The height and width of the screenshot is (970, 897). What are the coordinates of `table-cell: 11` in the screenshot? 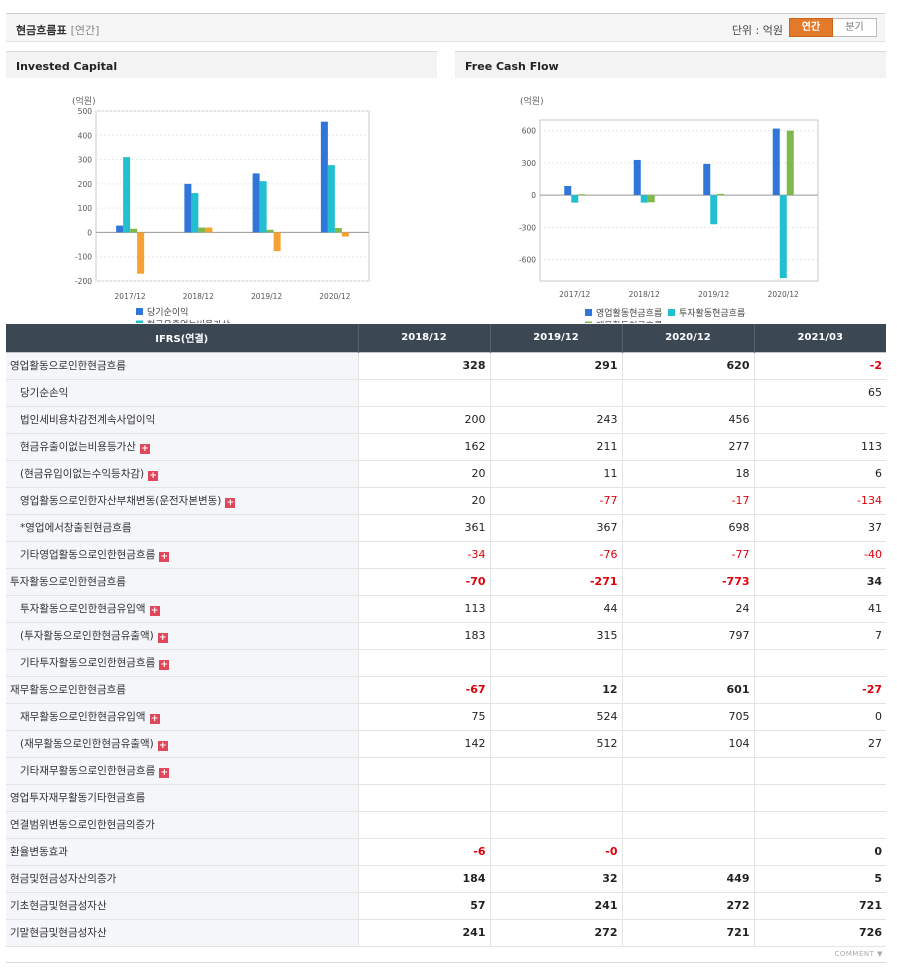 It's located at (556, 474).